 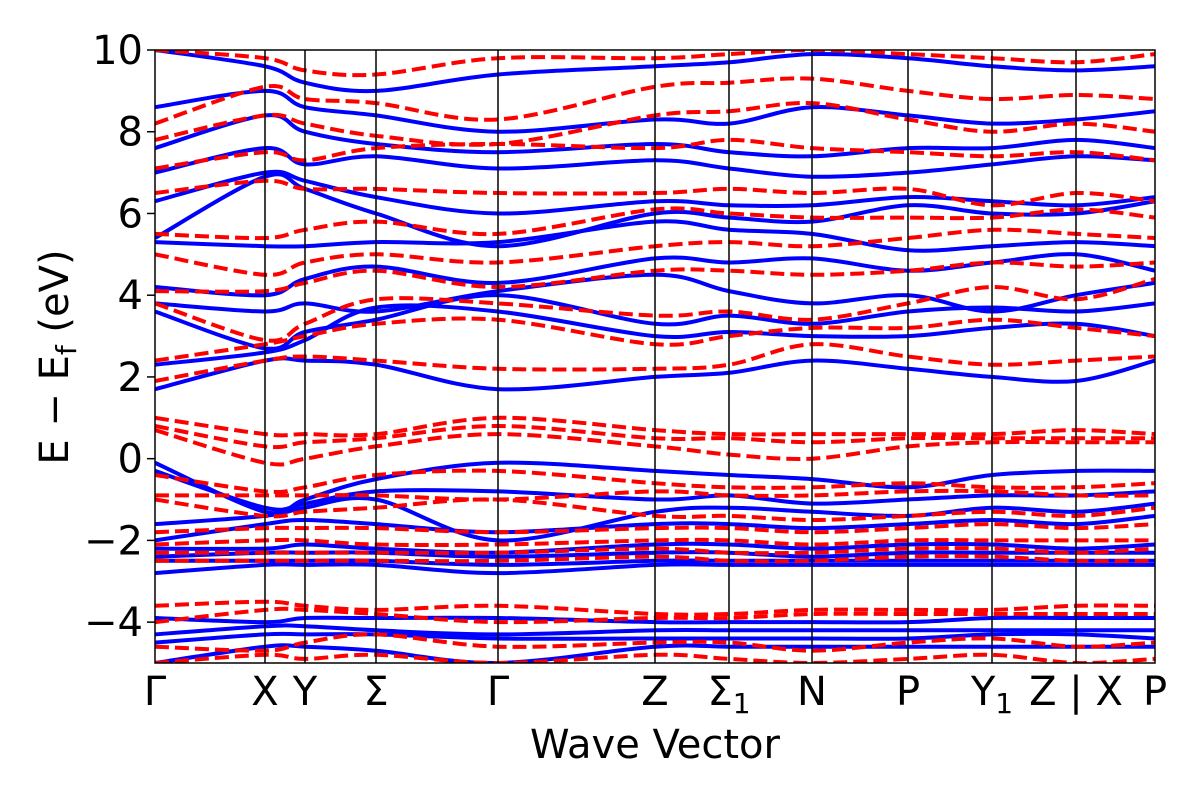 What do you see at coordinates (264, 692) in the screenshot?
I see `x-tick-label-1: X` at bounding box center [264, 692].